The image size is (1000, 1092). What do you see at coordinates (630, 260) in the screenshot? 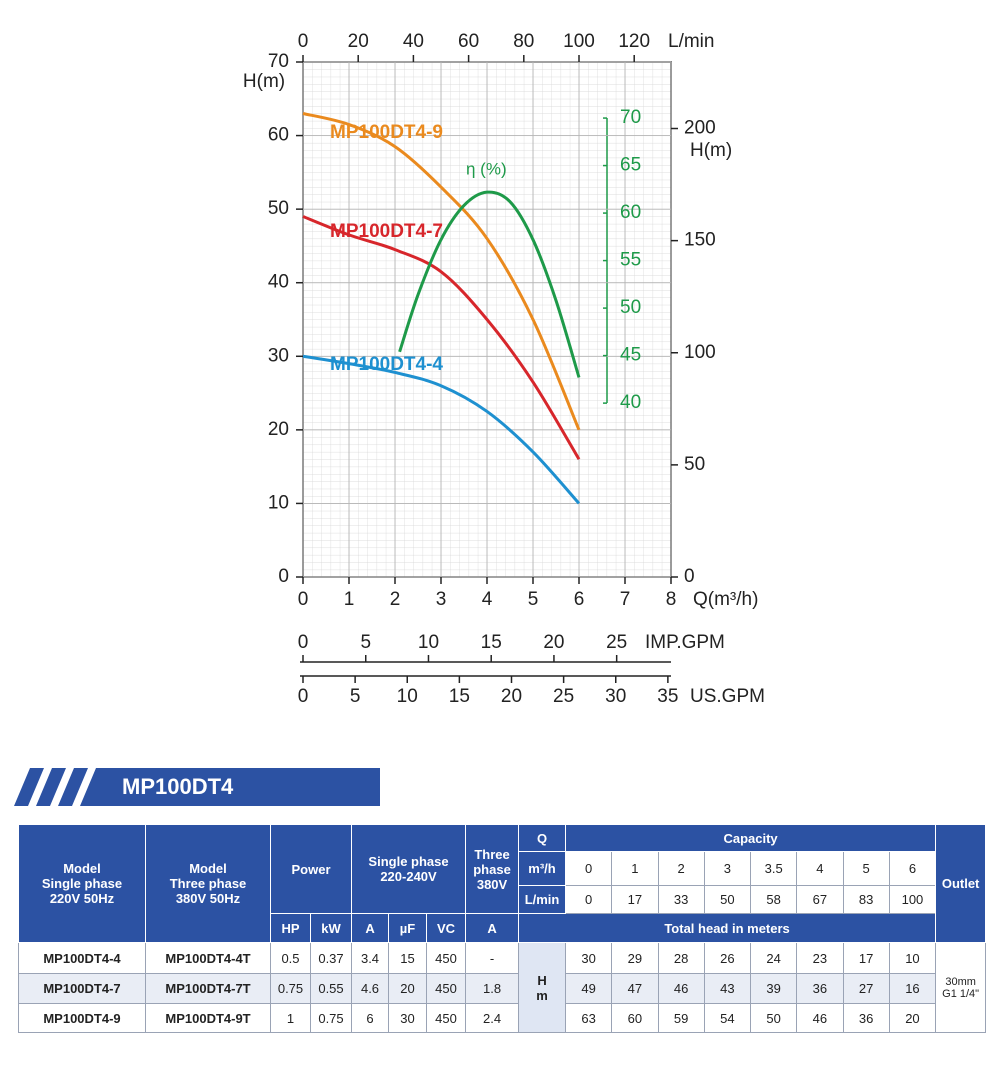
I see `tick-label: 55` at bounding box center [630, 260].